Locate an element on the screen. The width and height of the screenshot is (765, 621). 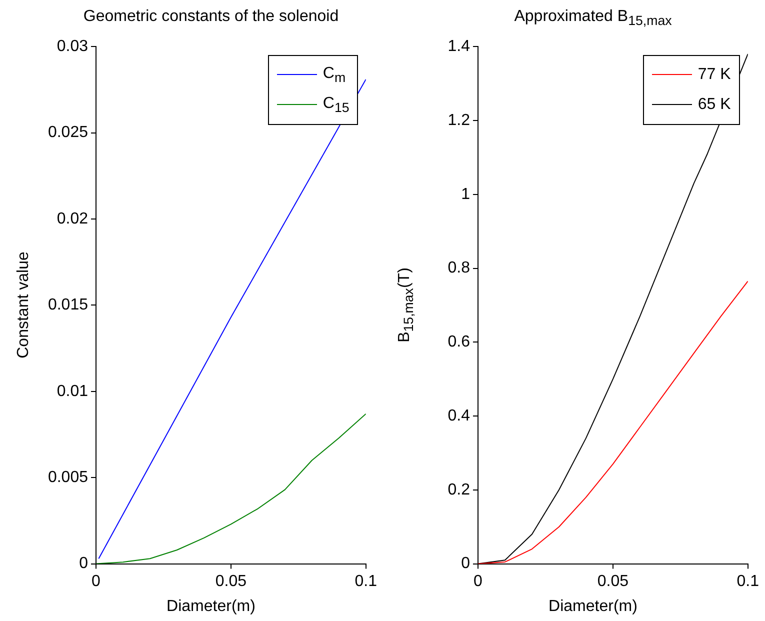
y-tick-label: 0.4 is located at coordinates (459, 415).